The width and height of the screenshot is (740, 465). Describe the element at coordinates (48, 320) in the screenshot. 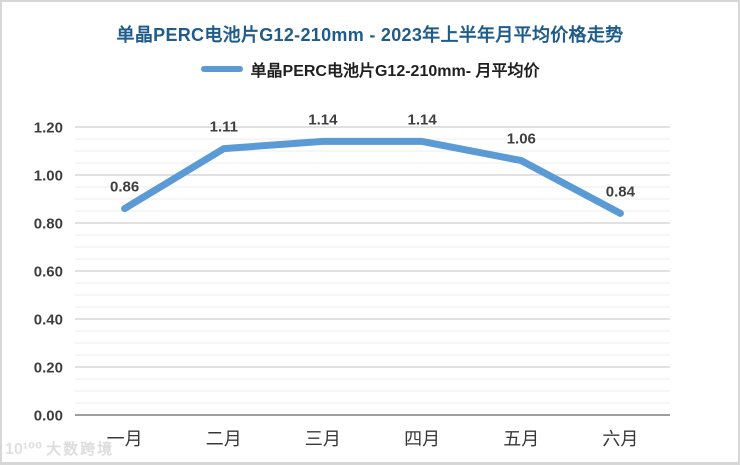

I see `y-tick-label: 0.40` at that location.